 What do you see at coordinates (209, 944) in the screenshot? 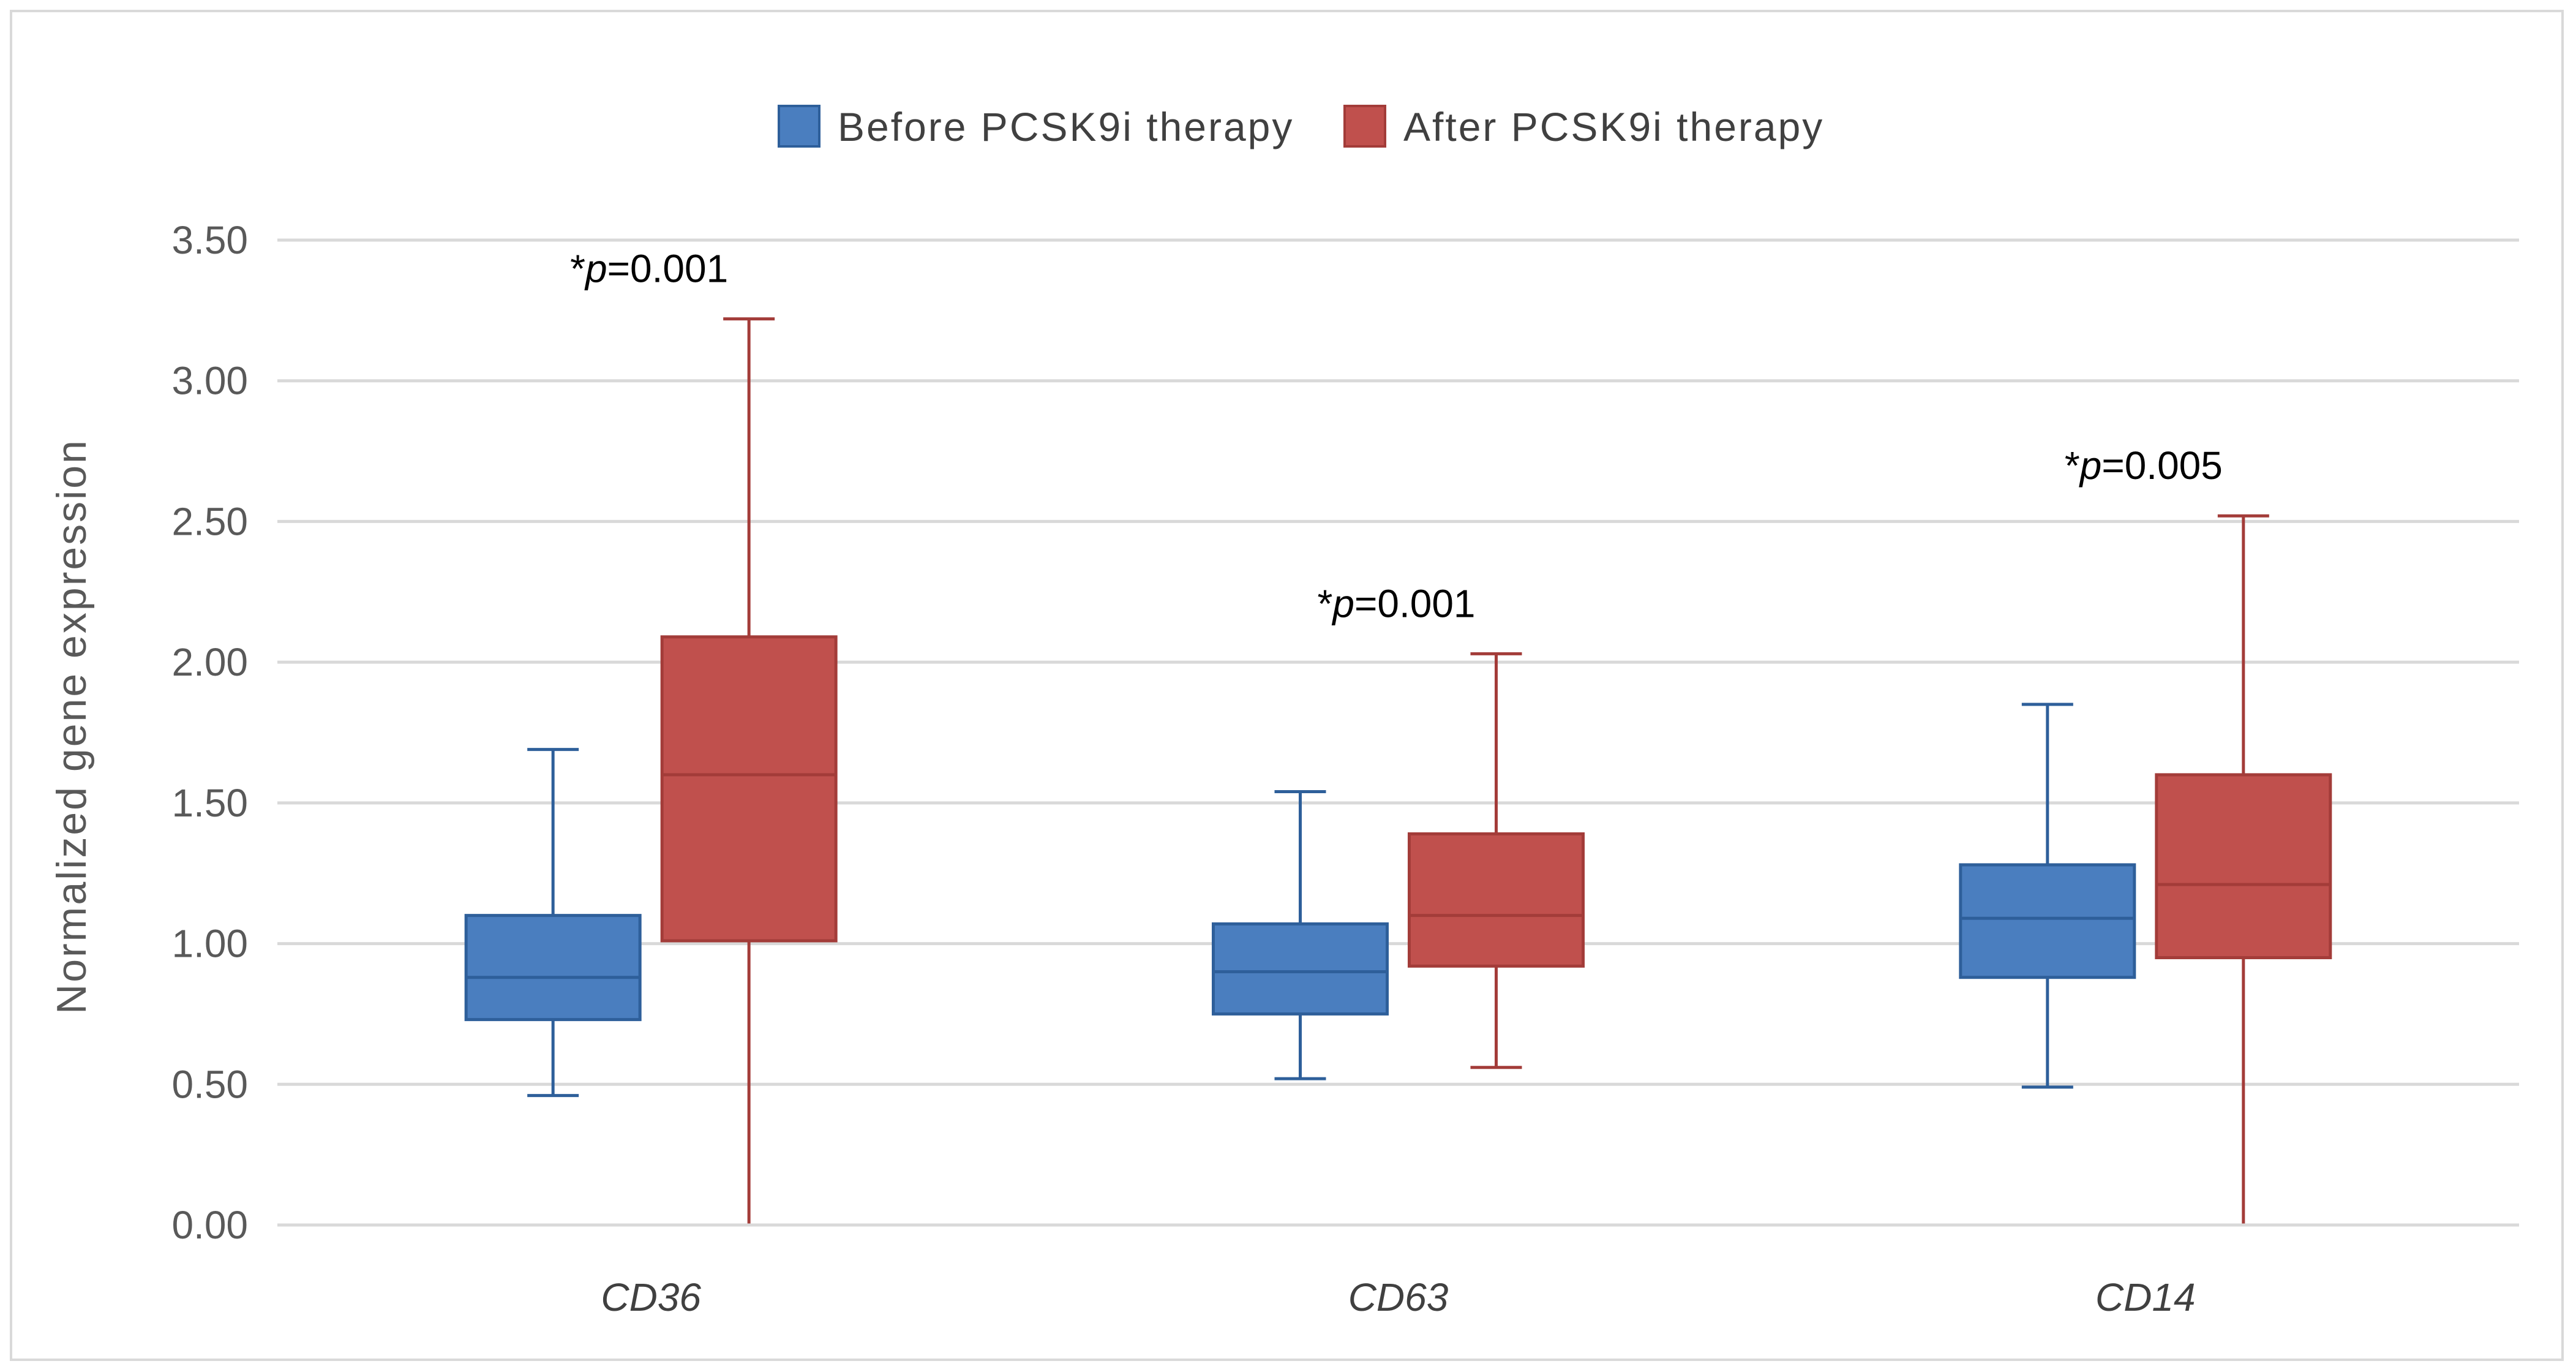
I see `y-tick-label: 1.00` at bounding box center [209, 944].